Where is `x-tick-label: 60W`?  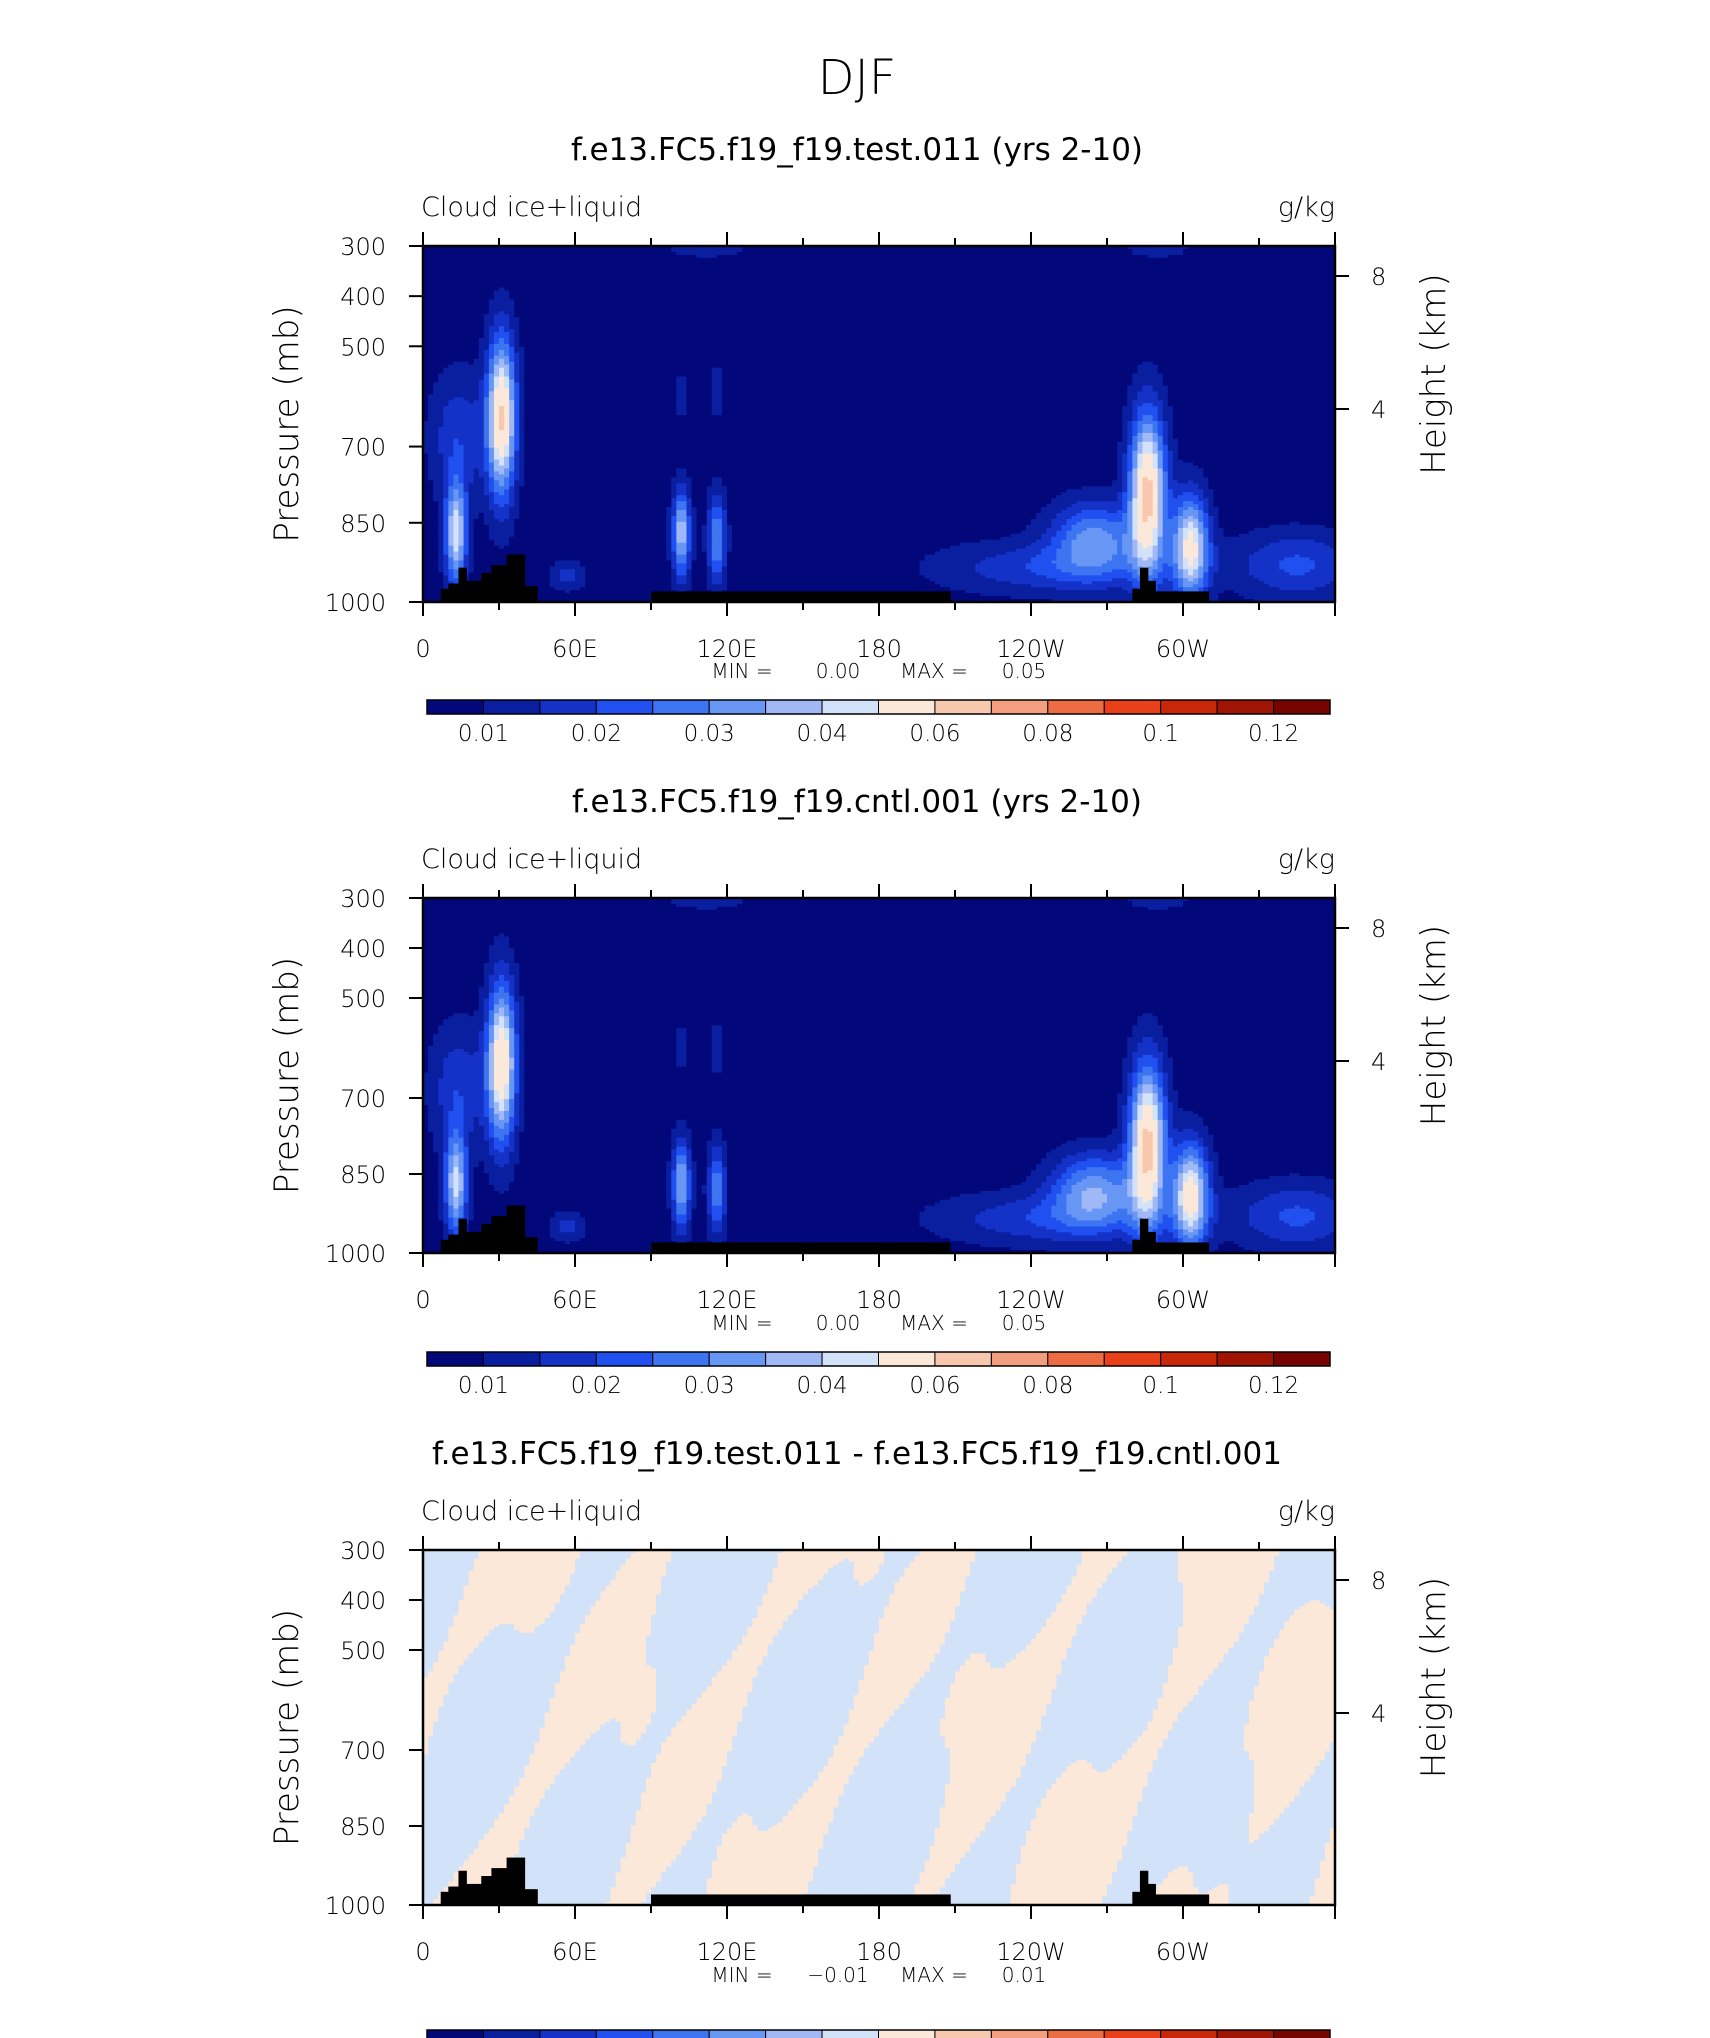
x-tick-label: 60W is located at coordinates (1183, 1300).